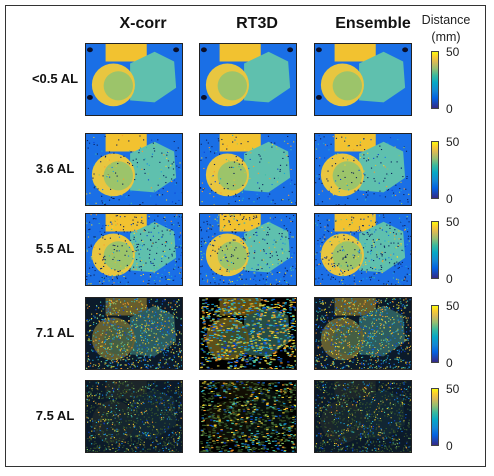 This screenshot has height=476, width=494. Describe the element at coordinates (373, 23) in the screenshot. I see `column-header-ensemble: Ensemble` at that location.